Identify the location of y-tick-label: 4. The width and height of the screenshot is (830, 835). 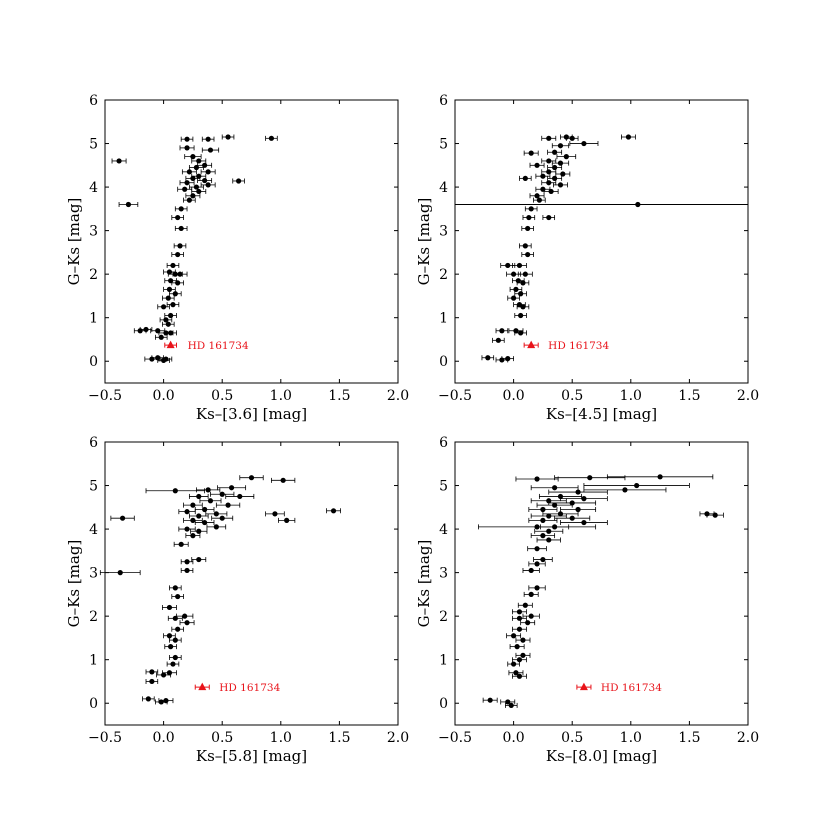
(93, 530).